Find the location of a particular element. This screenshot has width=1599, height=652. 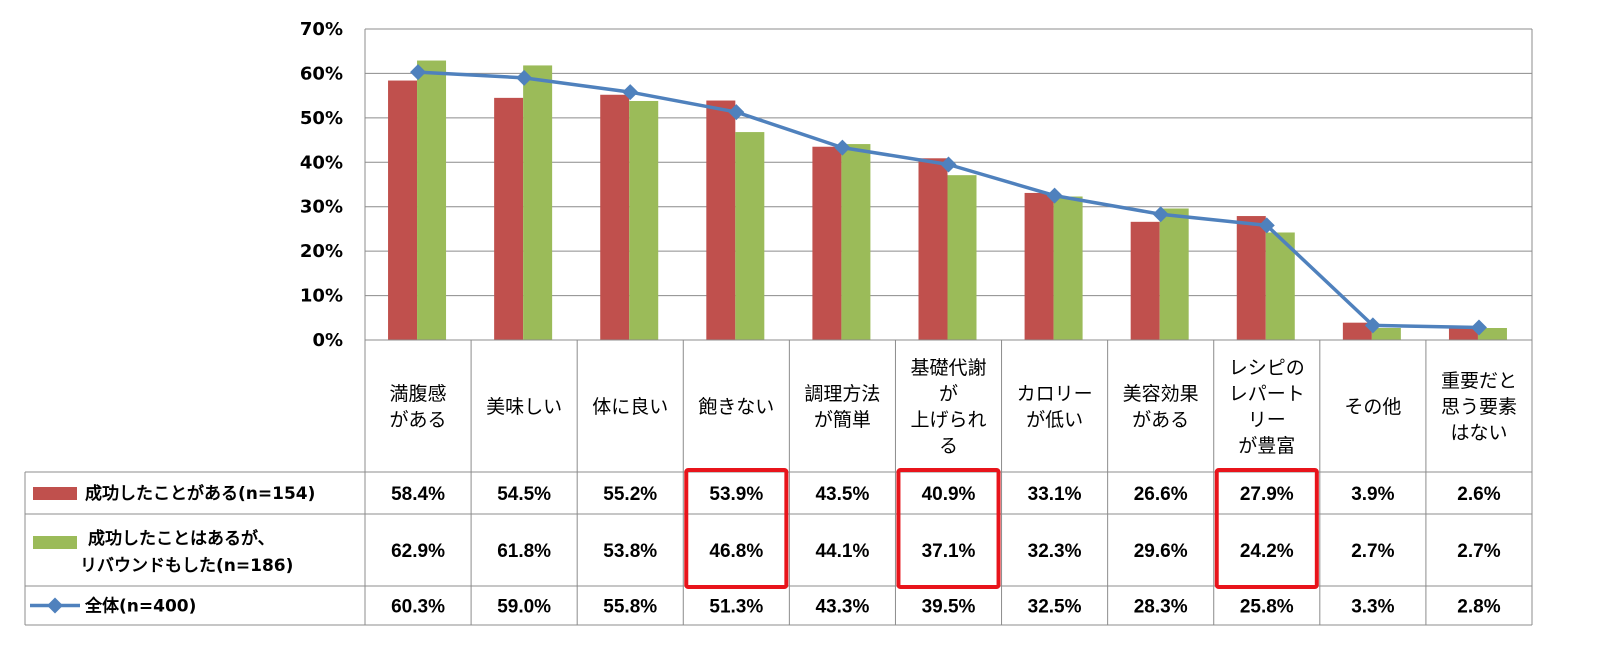

data-label: 53.8% is located at coordinates (630, 551).